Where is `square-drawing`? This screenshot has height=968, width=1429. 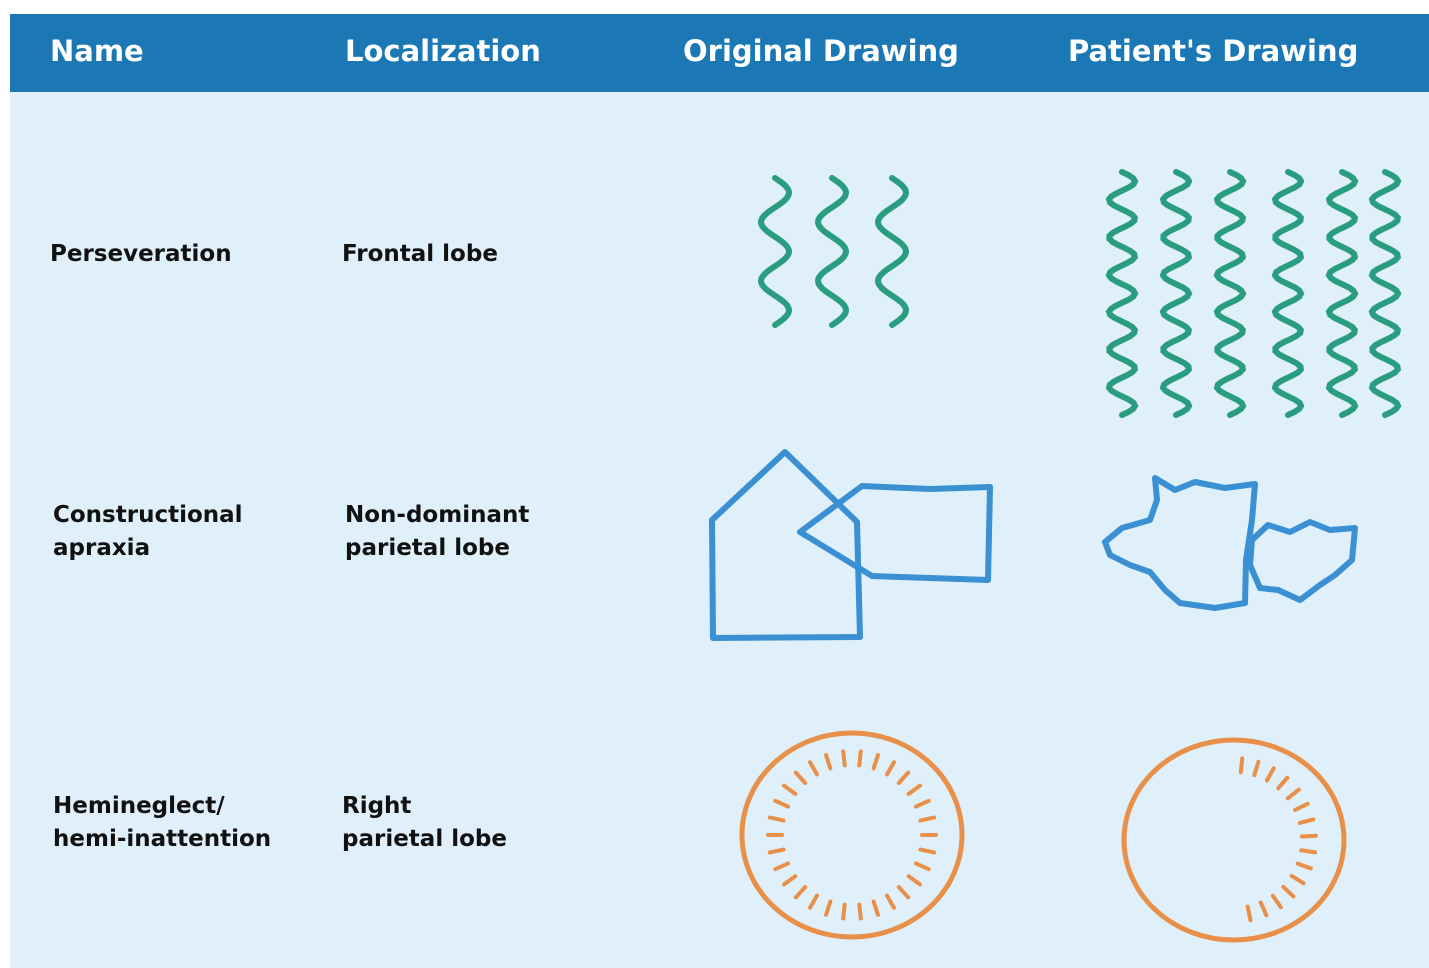
square-drawing is located at coordinates (895, 533).